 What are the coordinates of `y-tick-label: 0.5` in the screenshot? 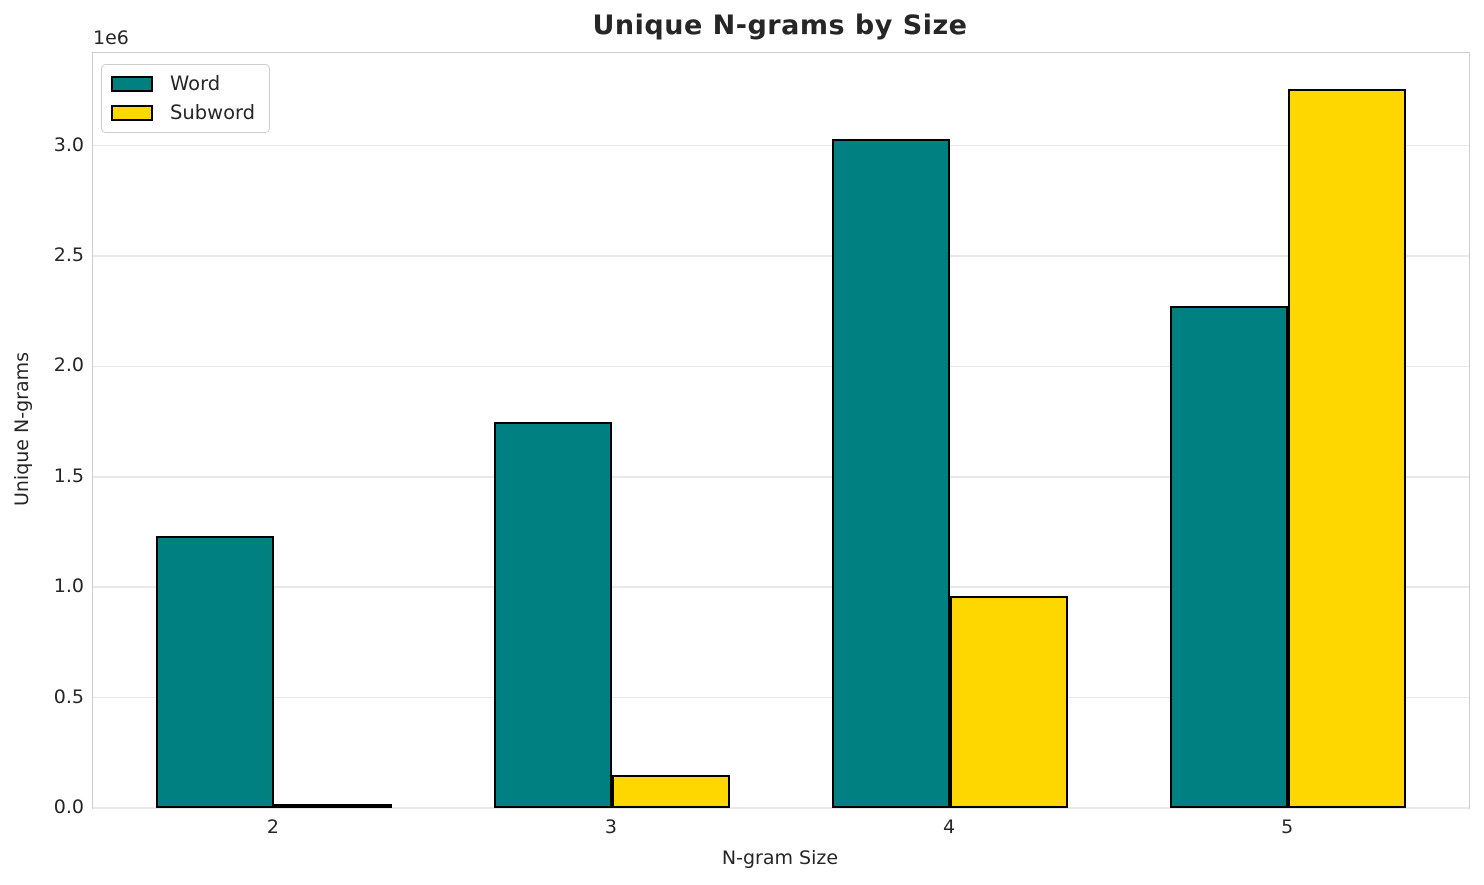 It's located at (68, 696).